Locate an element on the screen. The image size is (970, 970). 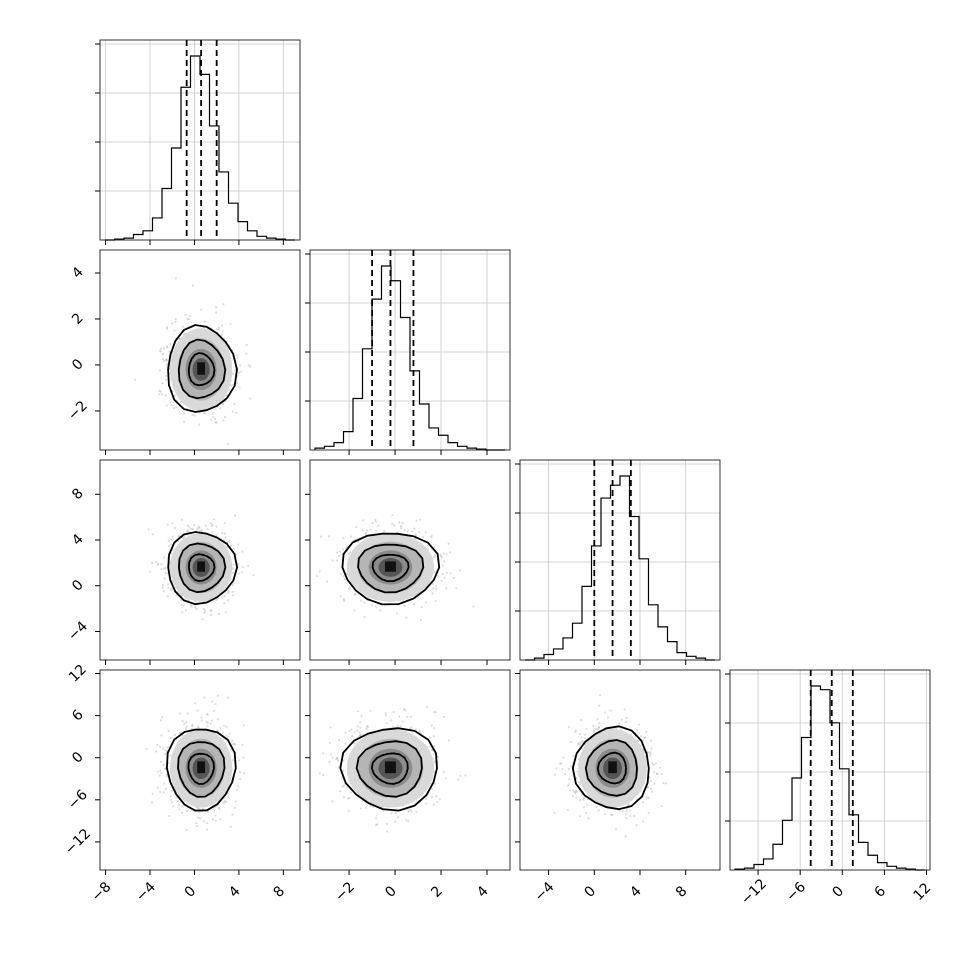
panel-frame is located at coordinates (620, 560).